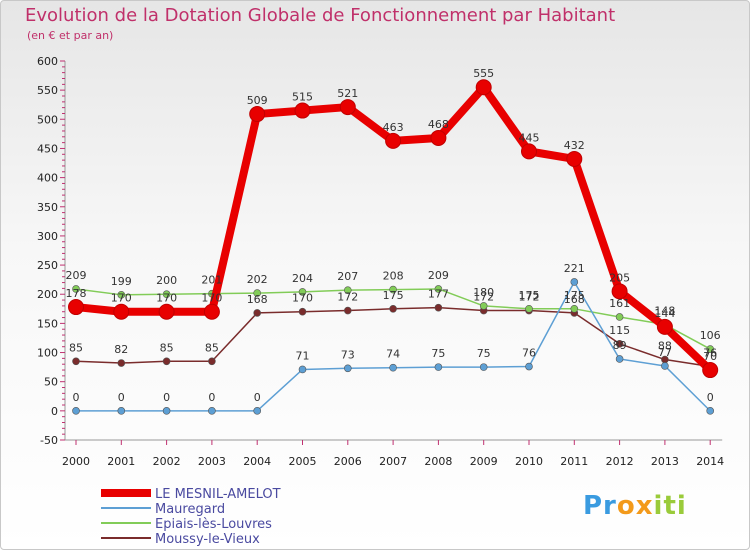 This screenshot has height=550, width=750. I want to click on x-tick-label: 2012, so click(620, 461).